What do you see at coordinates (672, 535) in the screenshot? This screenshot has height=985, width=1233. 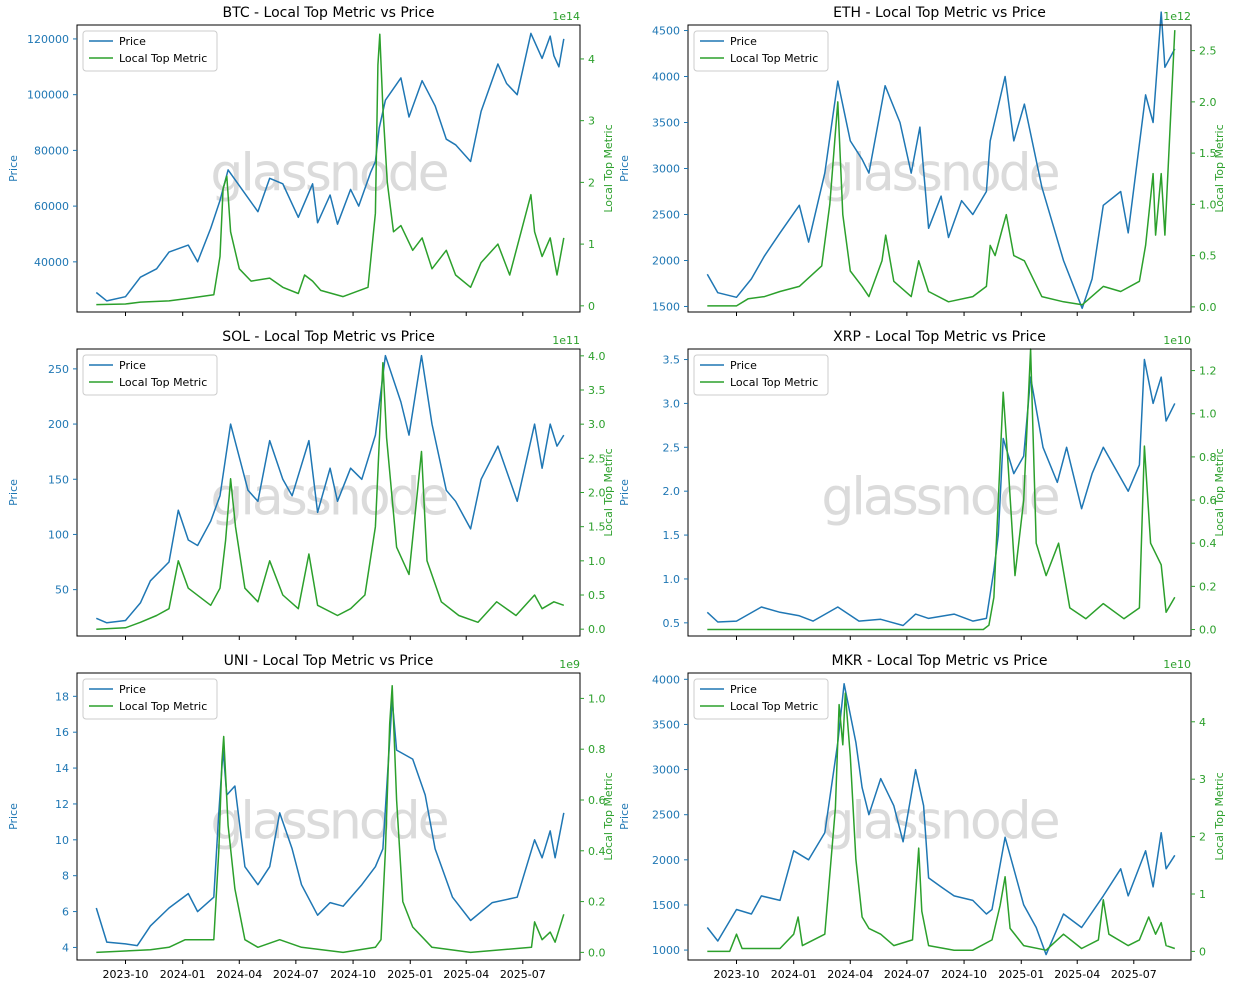 I see `y-tick-label: 1.5` at bounding box center [672, 535].